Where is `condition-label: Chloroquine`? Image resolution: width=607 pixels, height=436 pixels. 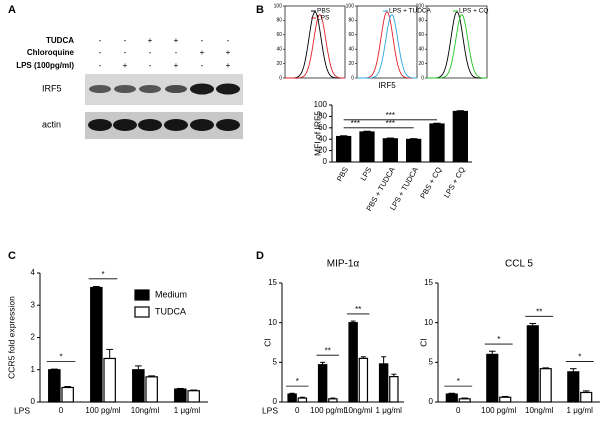 condition-label: Chloroquine is located at coordinates (51, 52).